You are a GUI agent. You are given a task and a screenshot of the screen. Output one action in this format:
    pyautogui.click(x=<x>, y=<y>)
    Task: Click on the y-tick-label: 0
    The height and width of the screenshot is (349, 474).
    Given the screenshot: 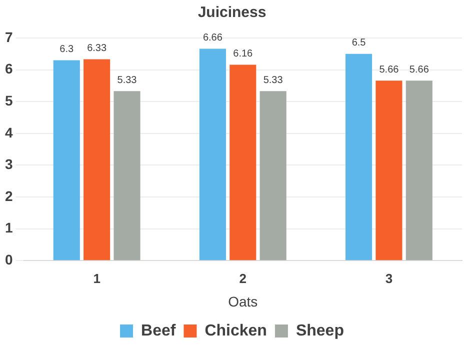 What is the action you would take?
    pyautogui.click(x=8, y=259)
    